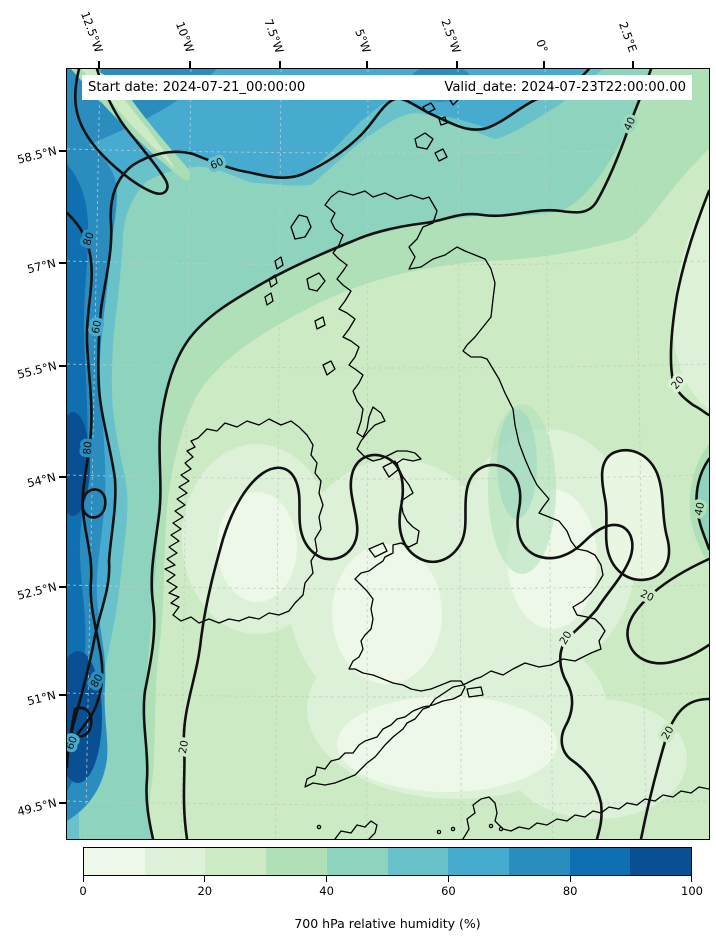 The width and height of the screenshot is (716, 949). What do you see at coordinates (36, 370) in the screenshot?
I see `lat-tick-label: 55.5°N` at bounding box center [36, 370].